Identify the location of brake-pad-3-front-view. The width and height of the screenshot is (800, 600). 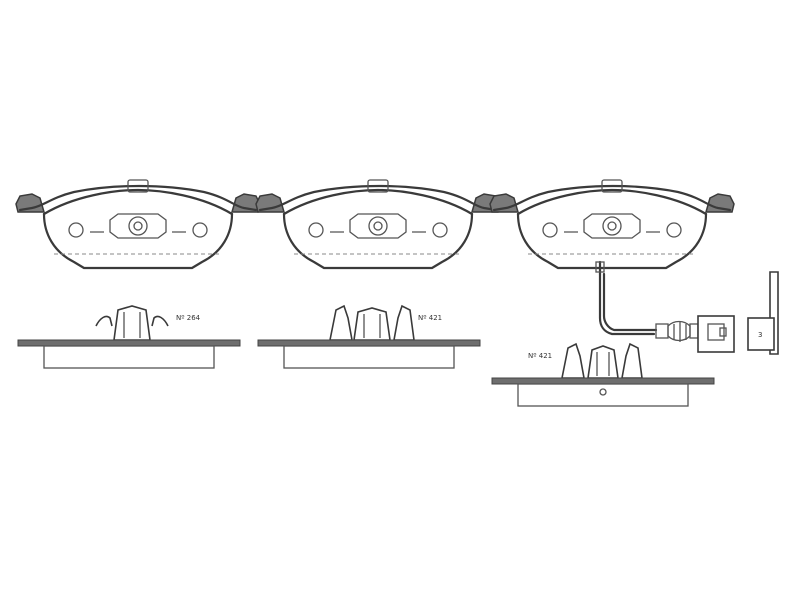
(612, 224).